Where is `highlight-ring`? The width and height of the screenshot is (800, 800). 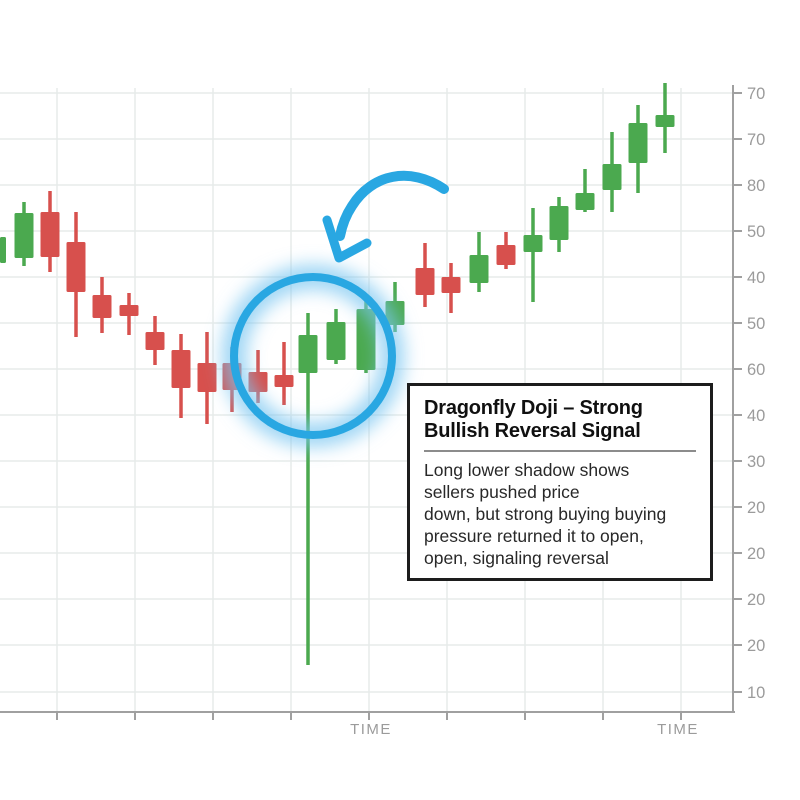
highlight-ring is located at coordinates (313, 356).